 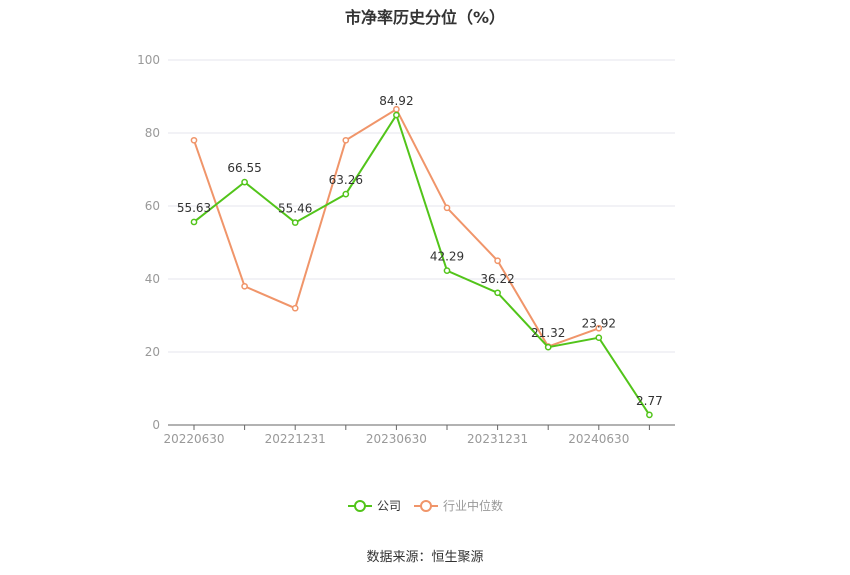 I want to click on data-label: 2.77, so click(x=649, y=401).